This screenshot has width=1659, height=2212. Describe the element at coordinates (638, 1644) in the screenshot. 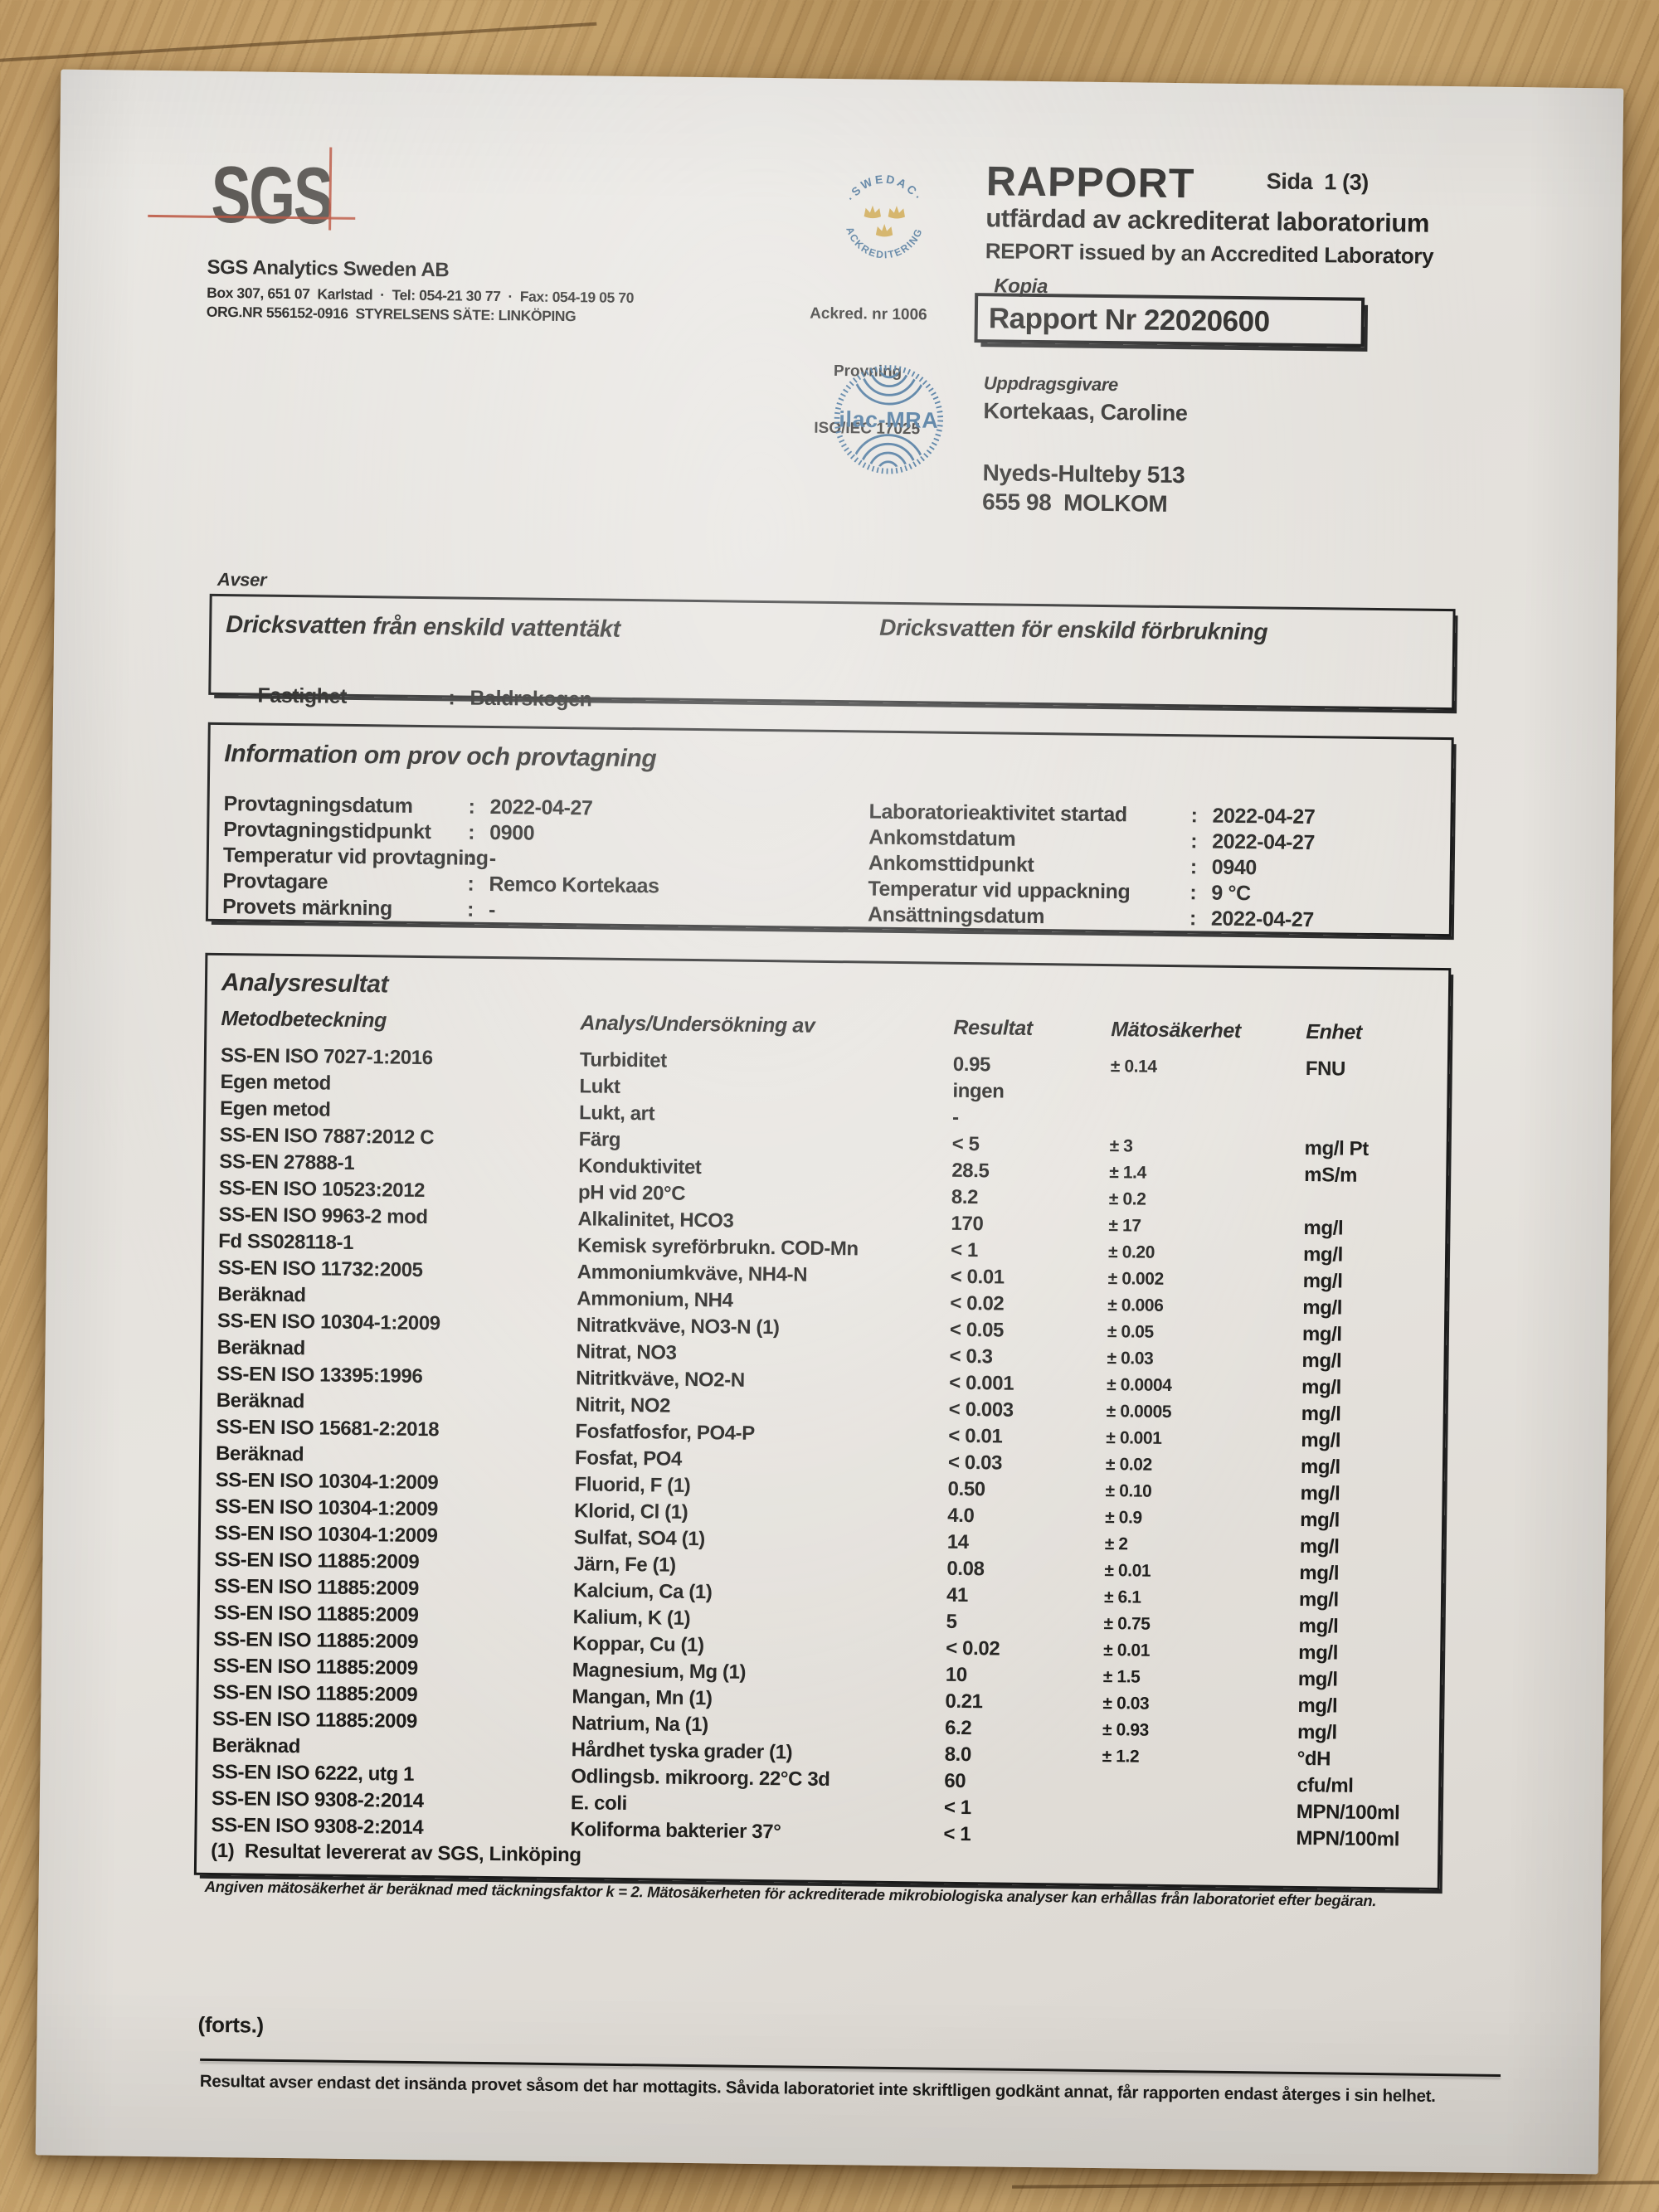

I see `cell-analysis: Koppar, Cu (1)` at that location.